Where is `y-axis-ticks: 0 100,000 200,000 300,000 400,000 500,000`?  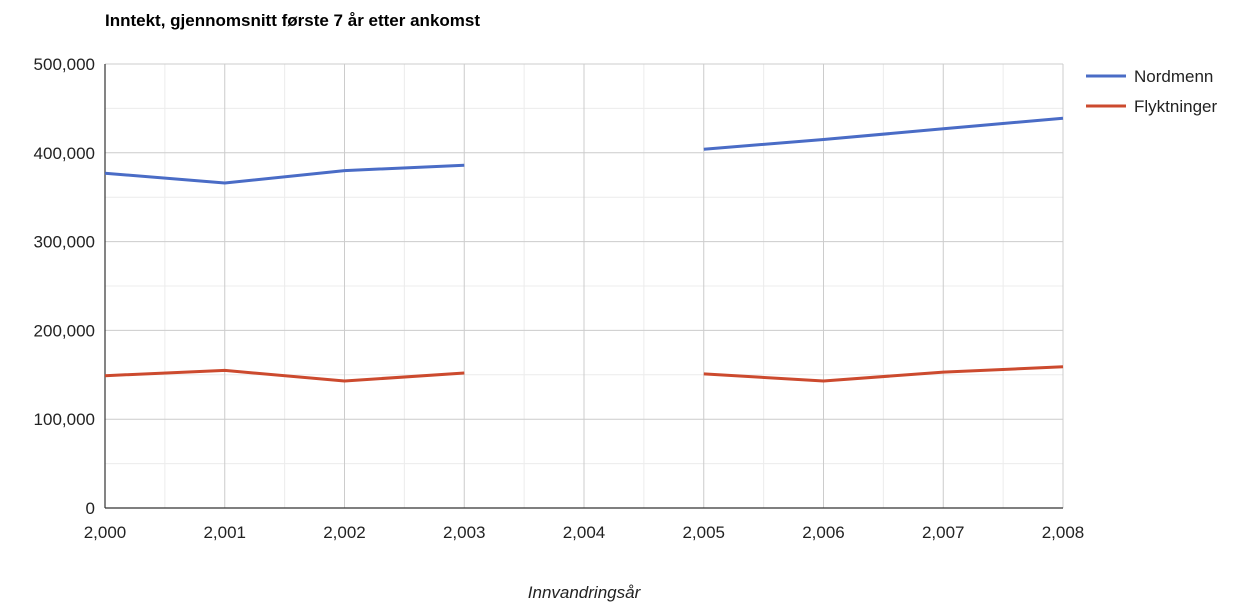 y-axis-ticks: 0 100,000 200,000 300,000 400,000 500,000 is located at coordinates (64, 286).